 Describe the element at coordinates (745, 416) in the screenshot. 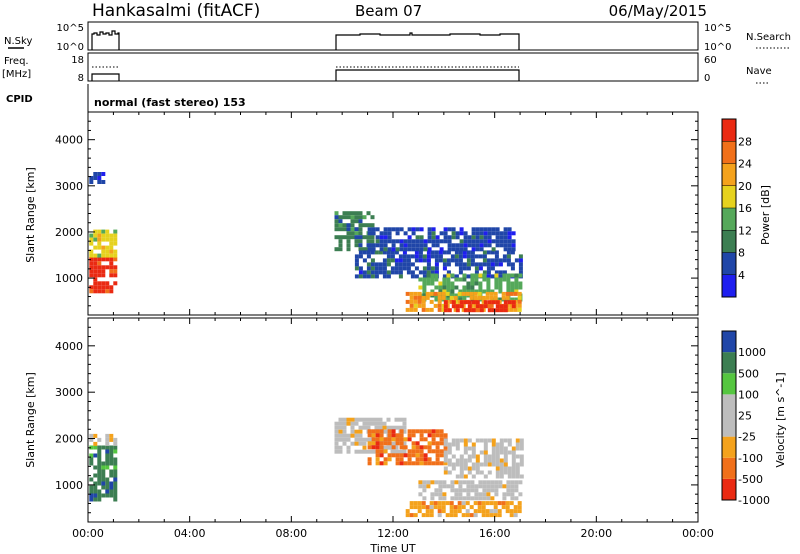

I see `colorbar-tick-label: 25` at that location.